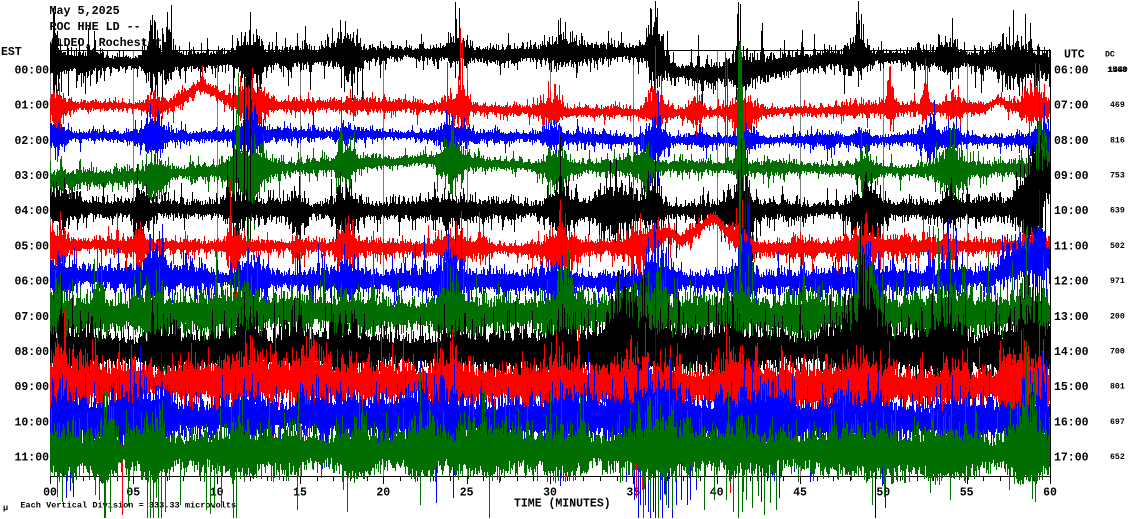  I want to click on svg-text: 40, so click(717, 493).